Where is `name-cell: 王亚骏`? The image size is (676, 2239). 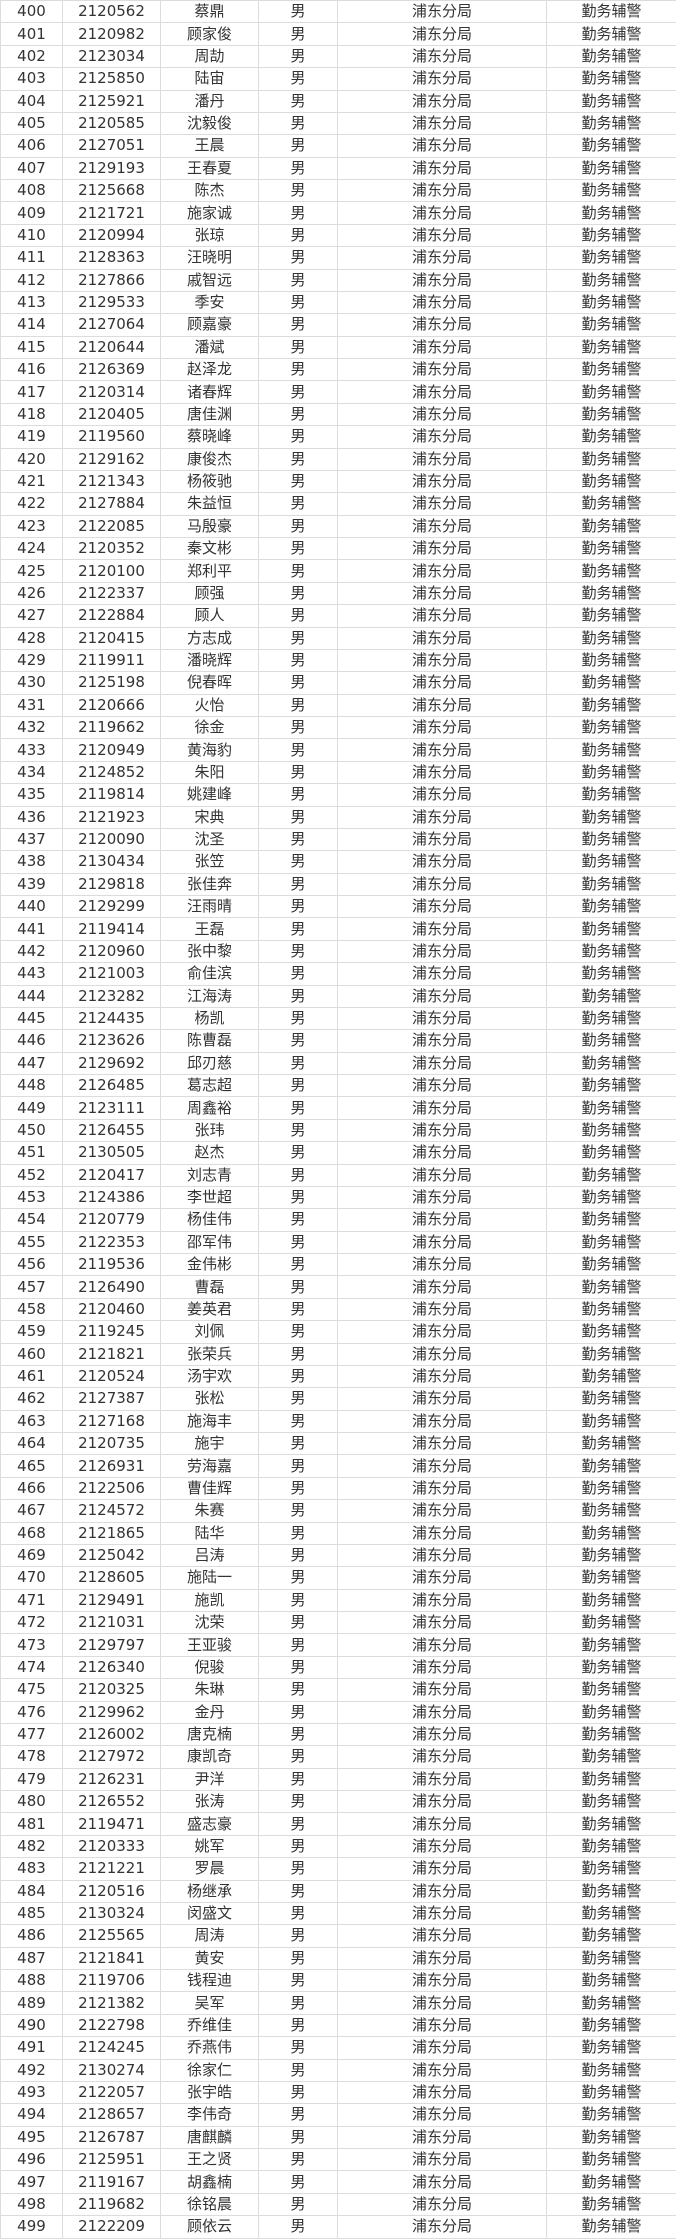 name-cell: 王亚骏 is located at coordinates (209, 1645).